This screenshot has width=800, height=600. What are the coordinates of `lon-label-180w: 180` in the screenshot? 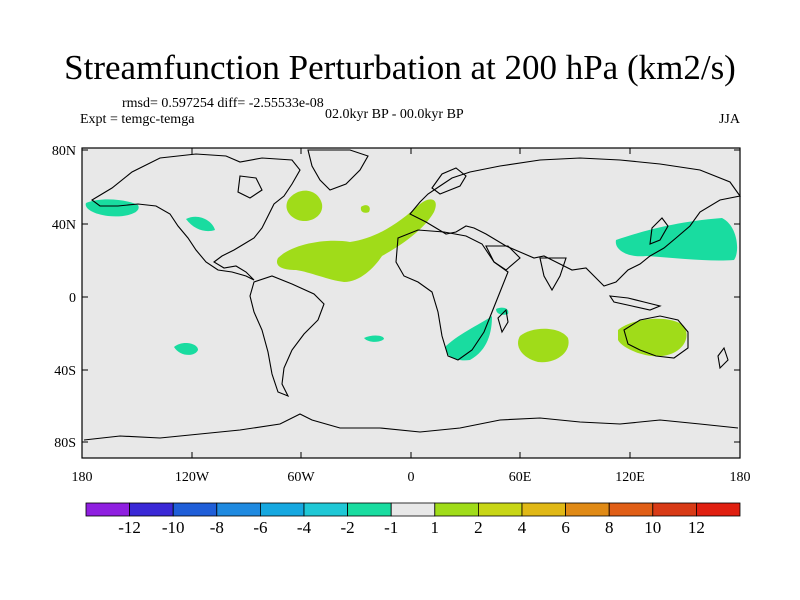 It's located at (82, 477).